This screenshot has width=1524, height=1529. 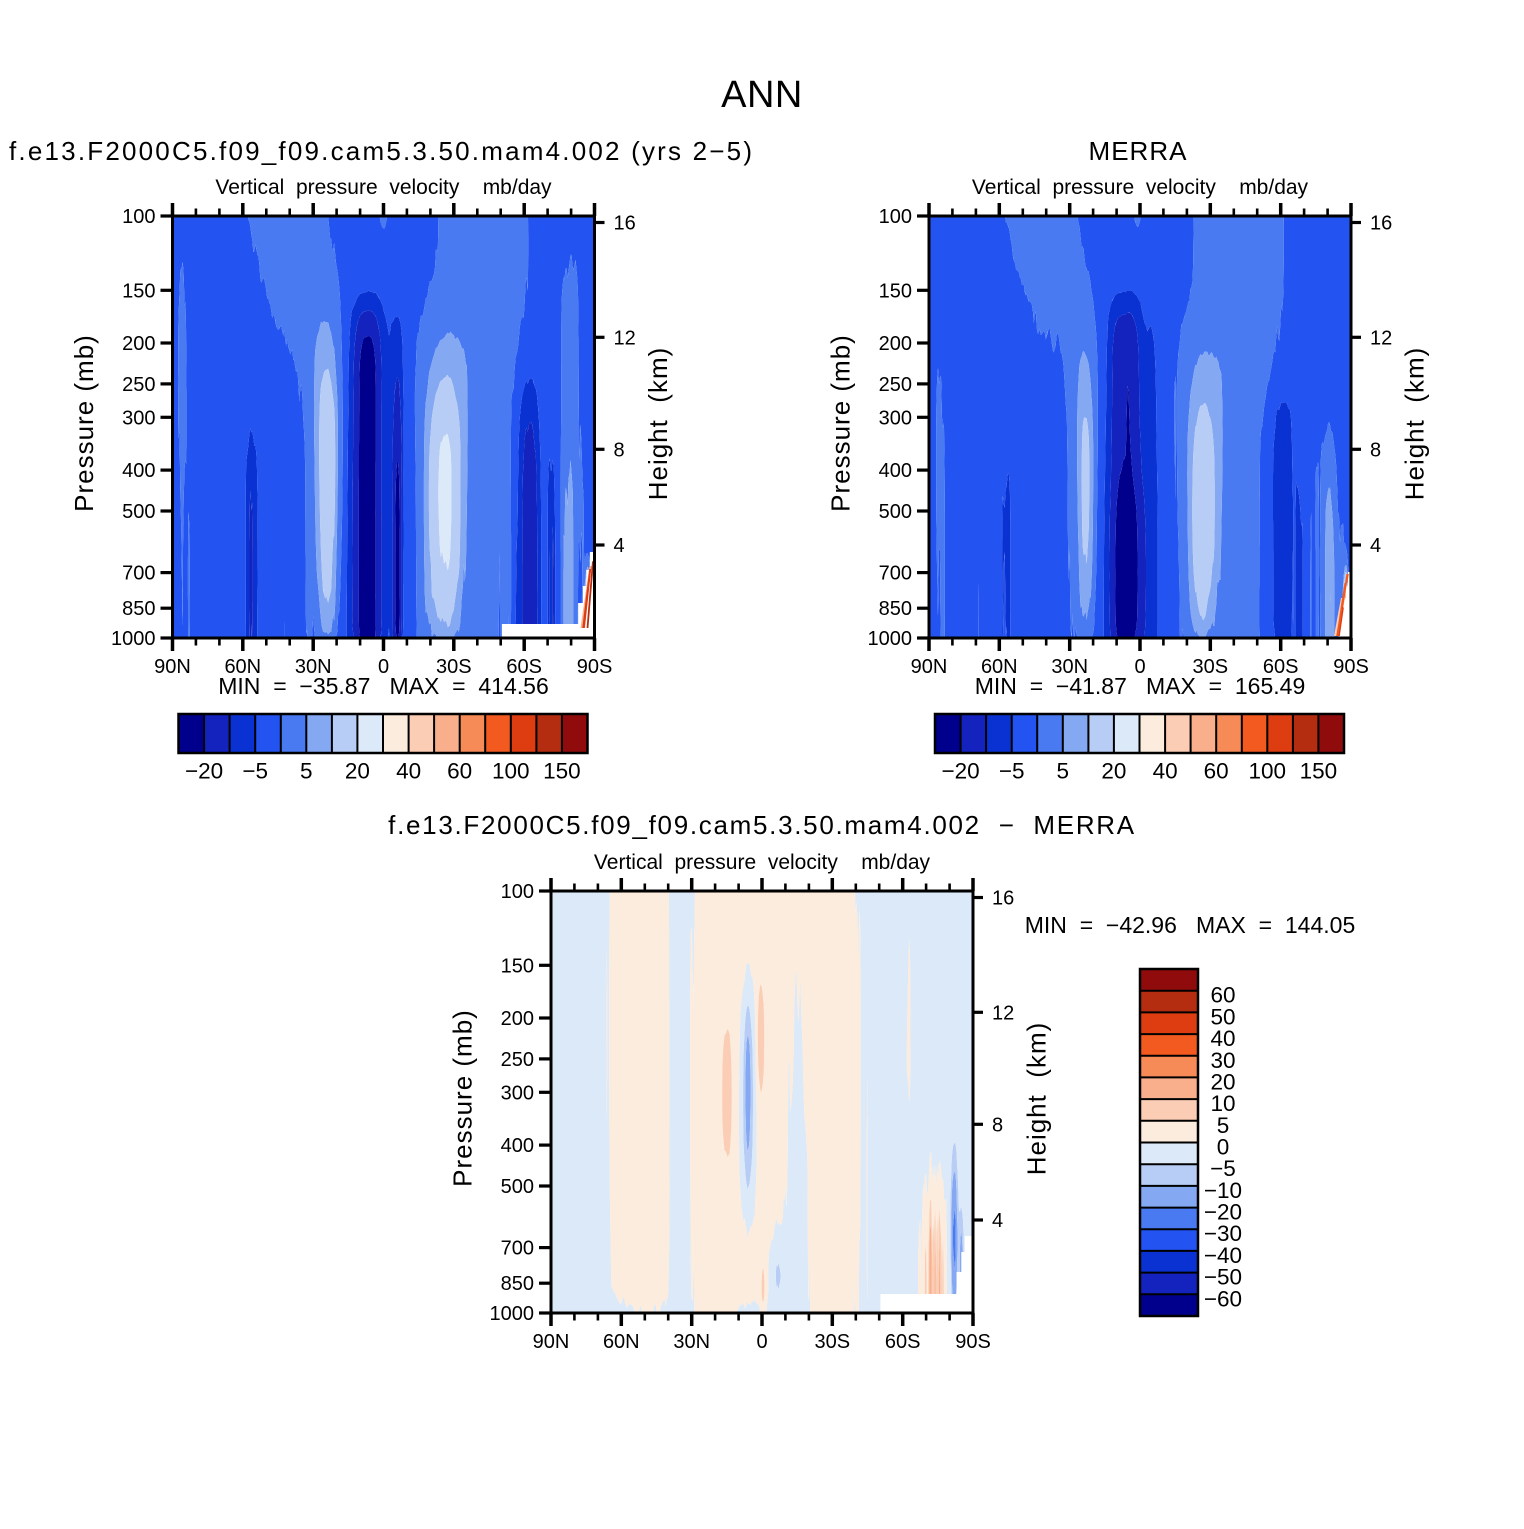 What do you see at coordinates (1138, 151) in the screenshot?
I see `svg-text: MERRA` at bounding box center [1138, 151].